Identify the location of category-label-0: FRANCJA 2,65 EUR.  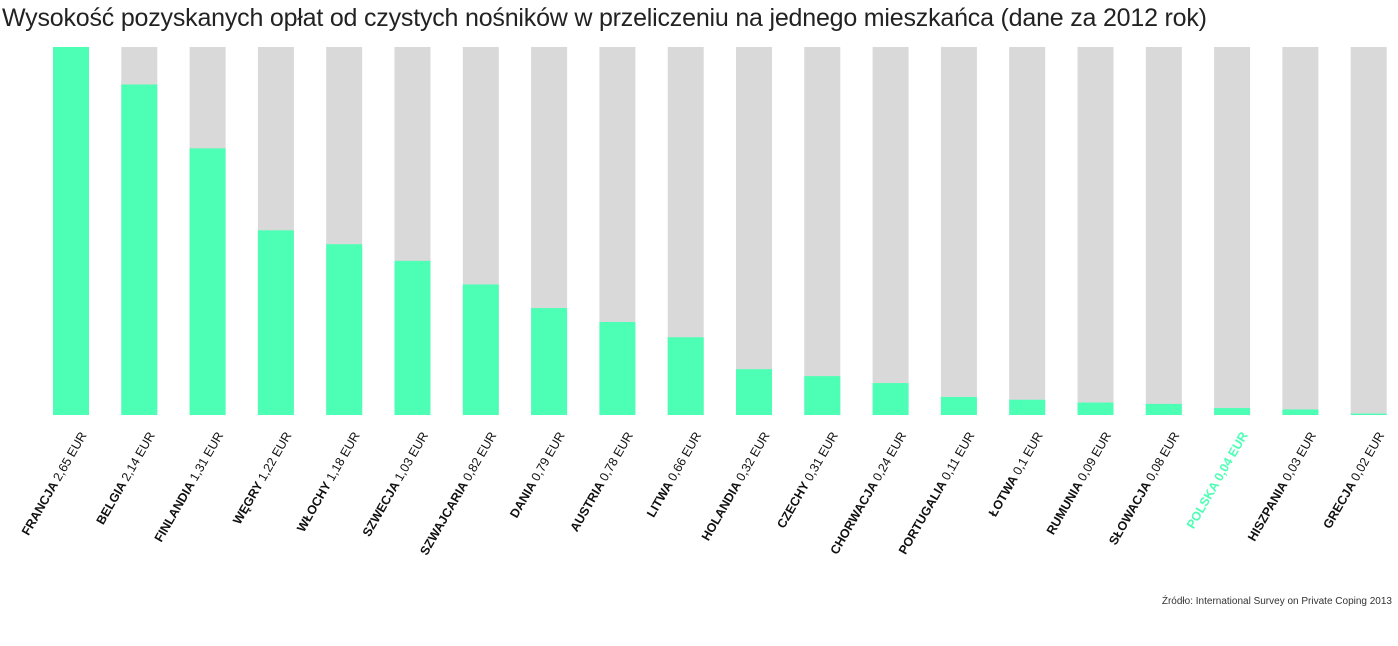
(54, 484).